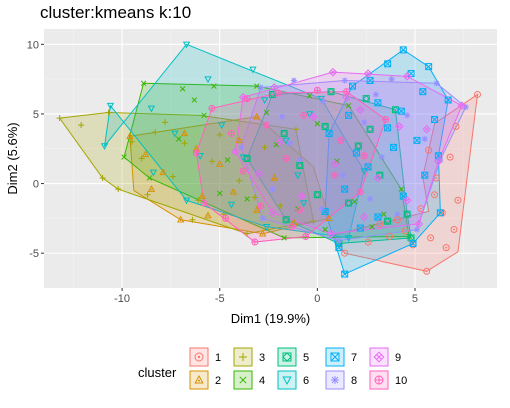  What do you see at coordinates (34, 254) in the screenshot?
I see `y-tick-label: -5` at bounding box center [34, 254].